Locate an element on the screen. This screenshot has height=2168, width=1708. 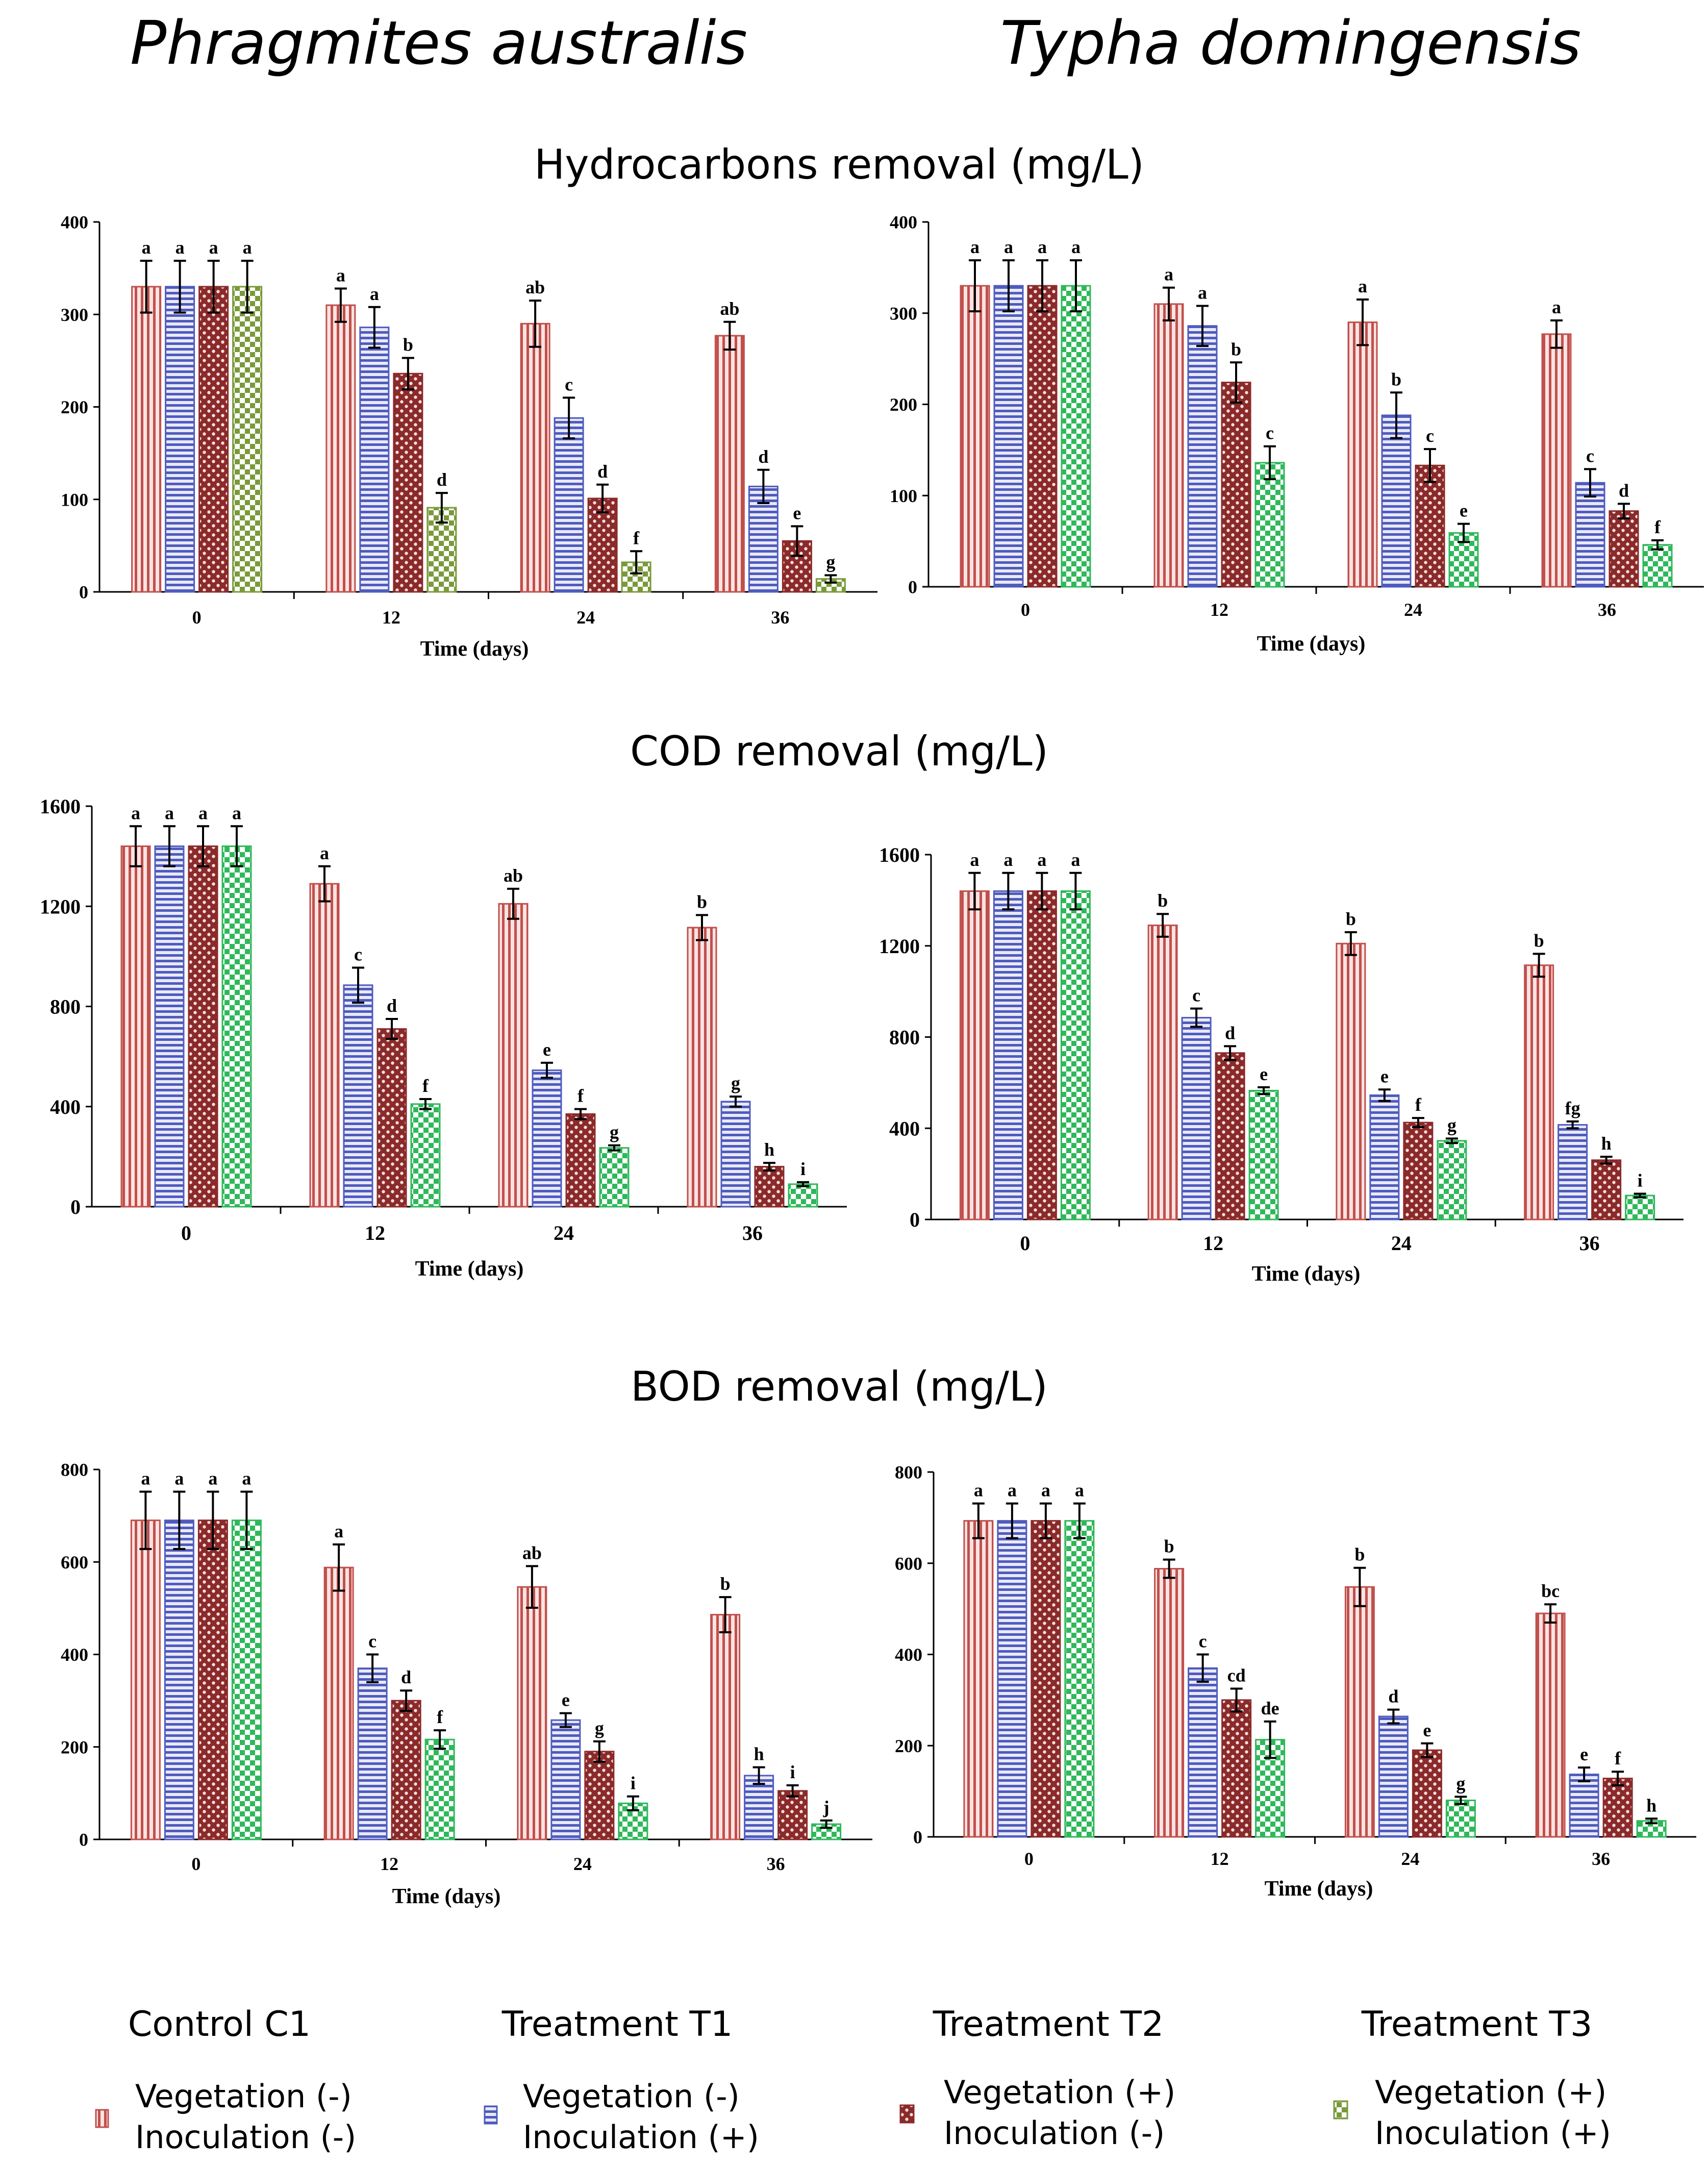
x-tick-label: 36 is located at coordinates (1601, 1859).